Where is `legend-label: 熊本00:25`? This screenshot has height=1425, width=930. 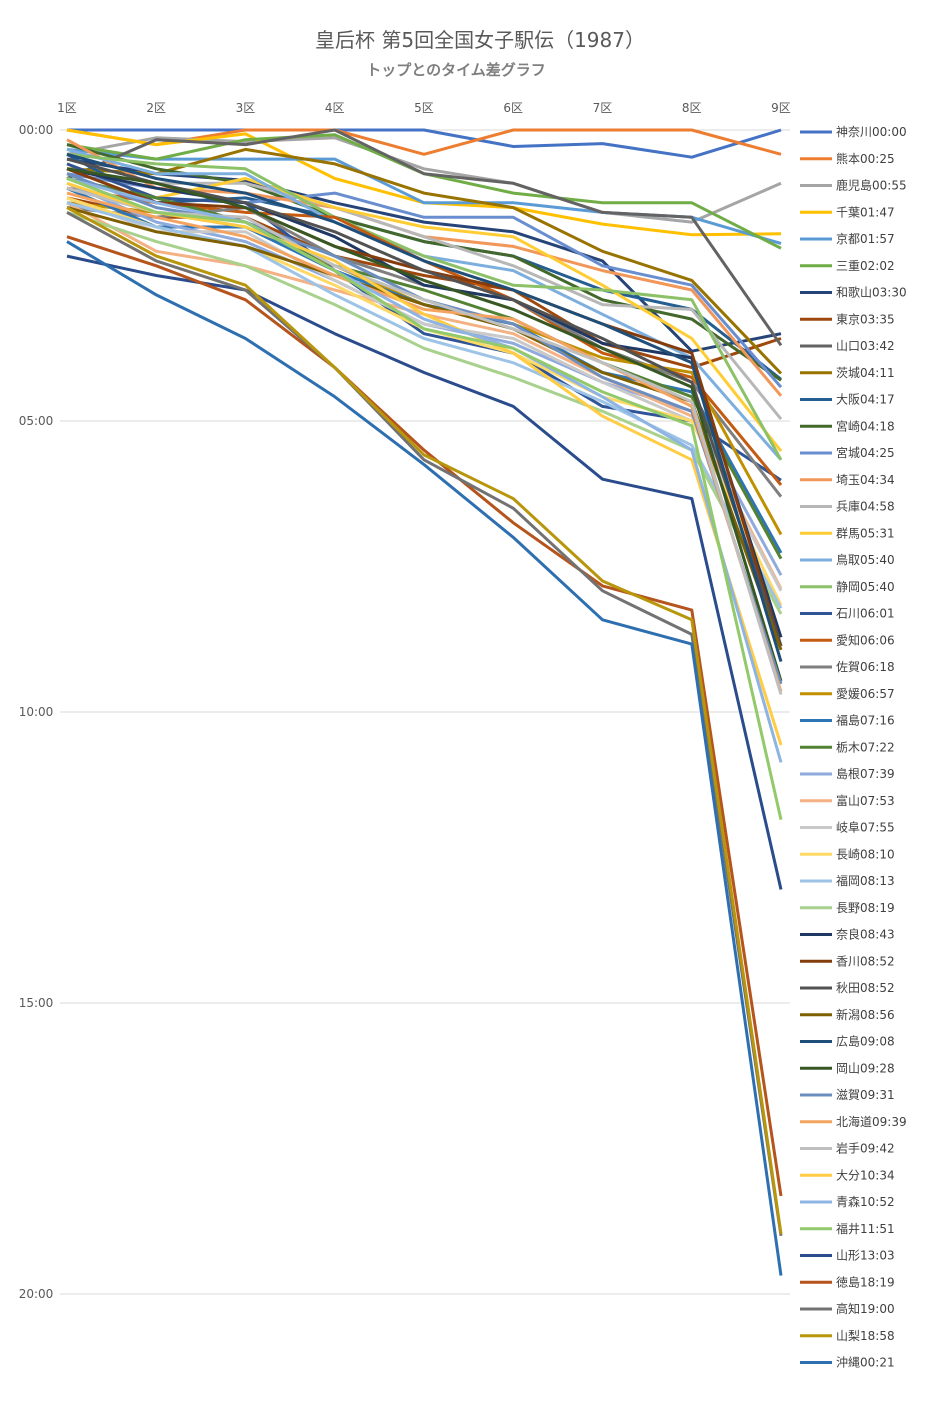 legend-label: 熊本00:25 is located at coordinates (865, 158).